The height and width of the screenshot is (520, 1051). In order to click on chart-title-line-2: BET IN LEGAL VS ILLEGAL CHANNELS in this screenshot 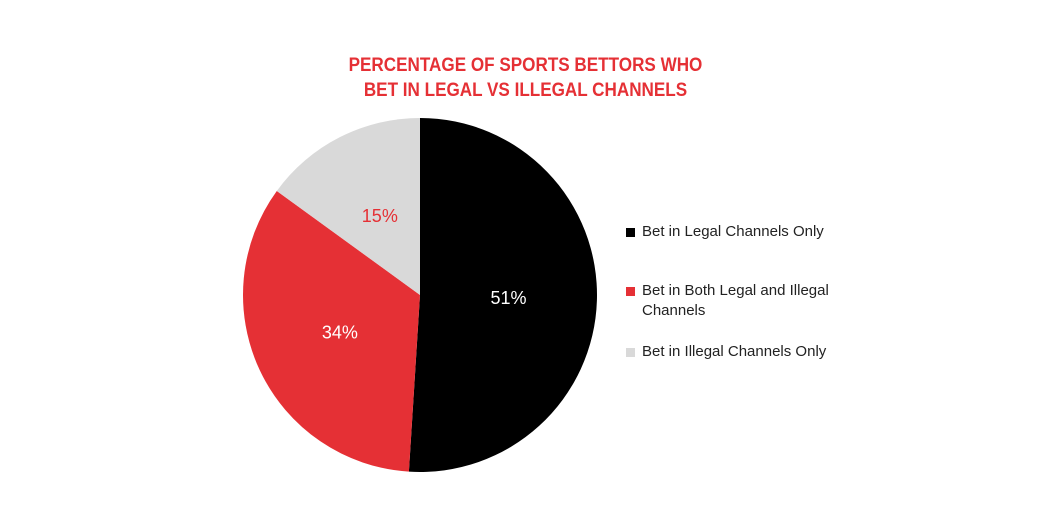, I will do `click(525, 90)`.